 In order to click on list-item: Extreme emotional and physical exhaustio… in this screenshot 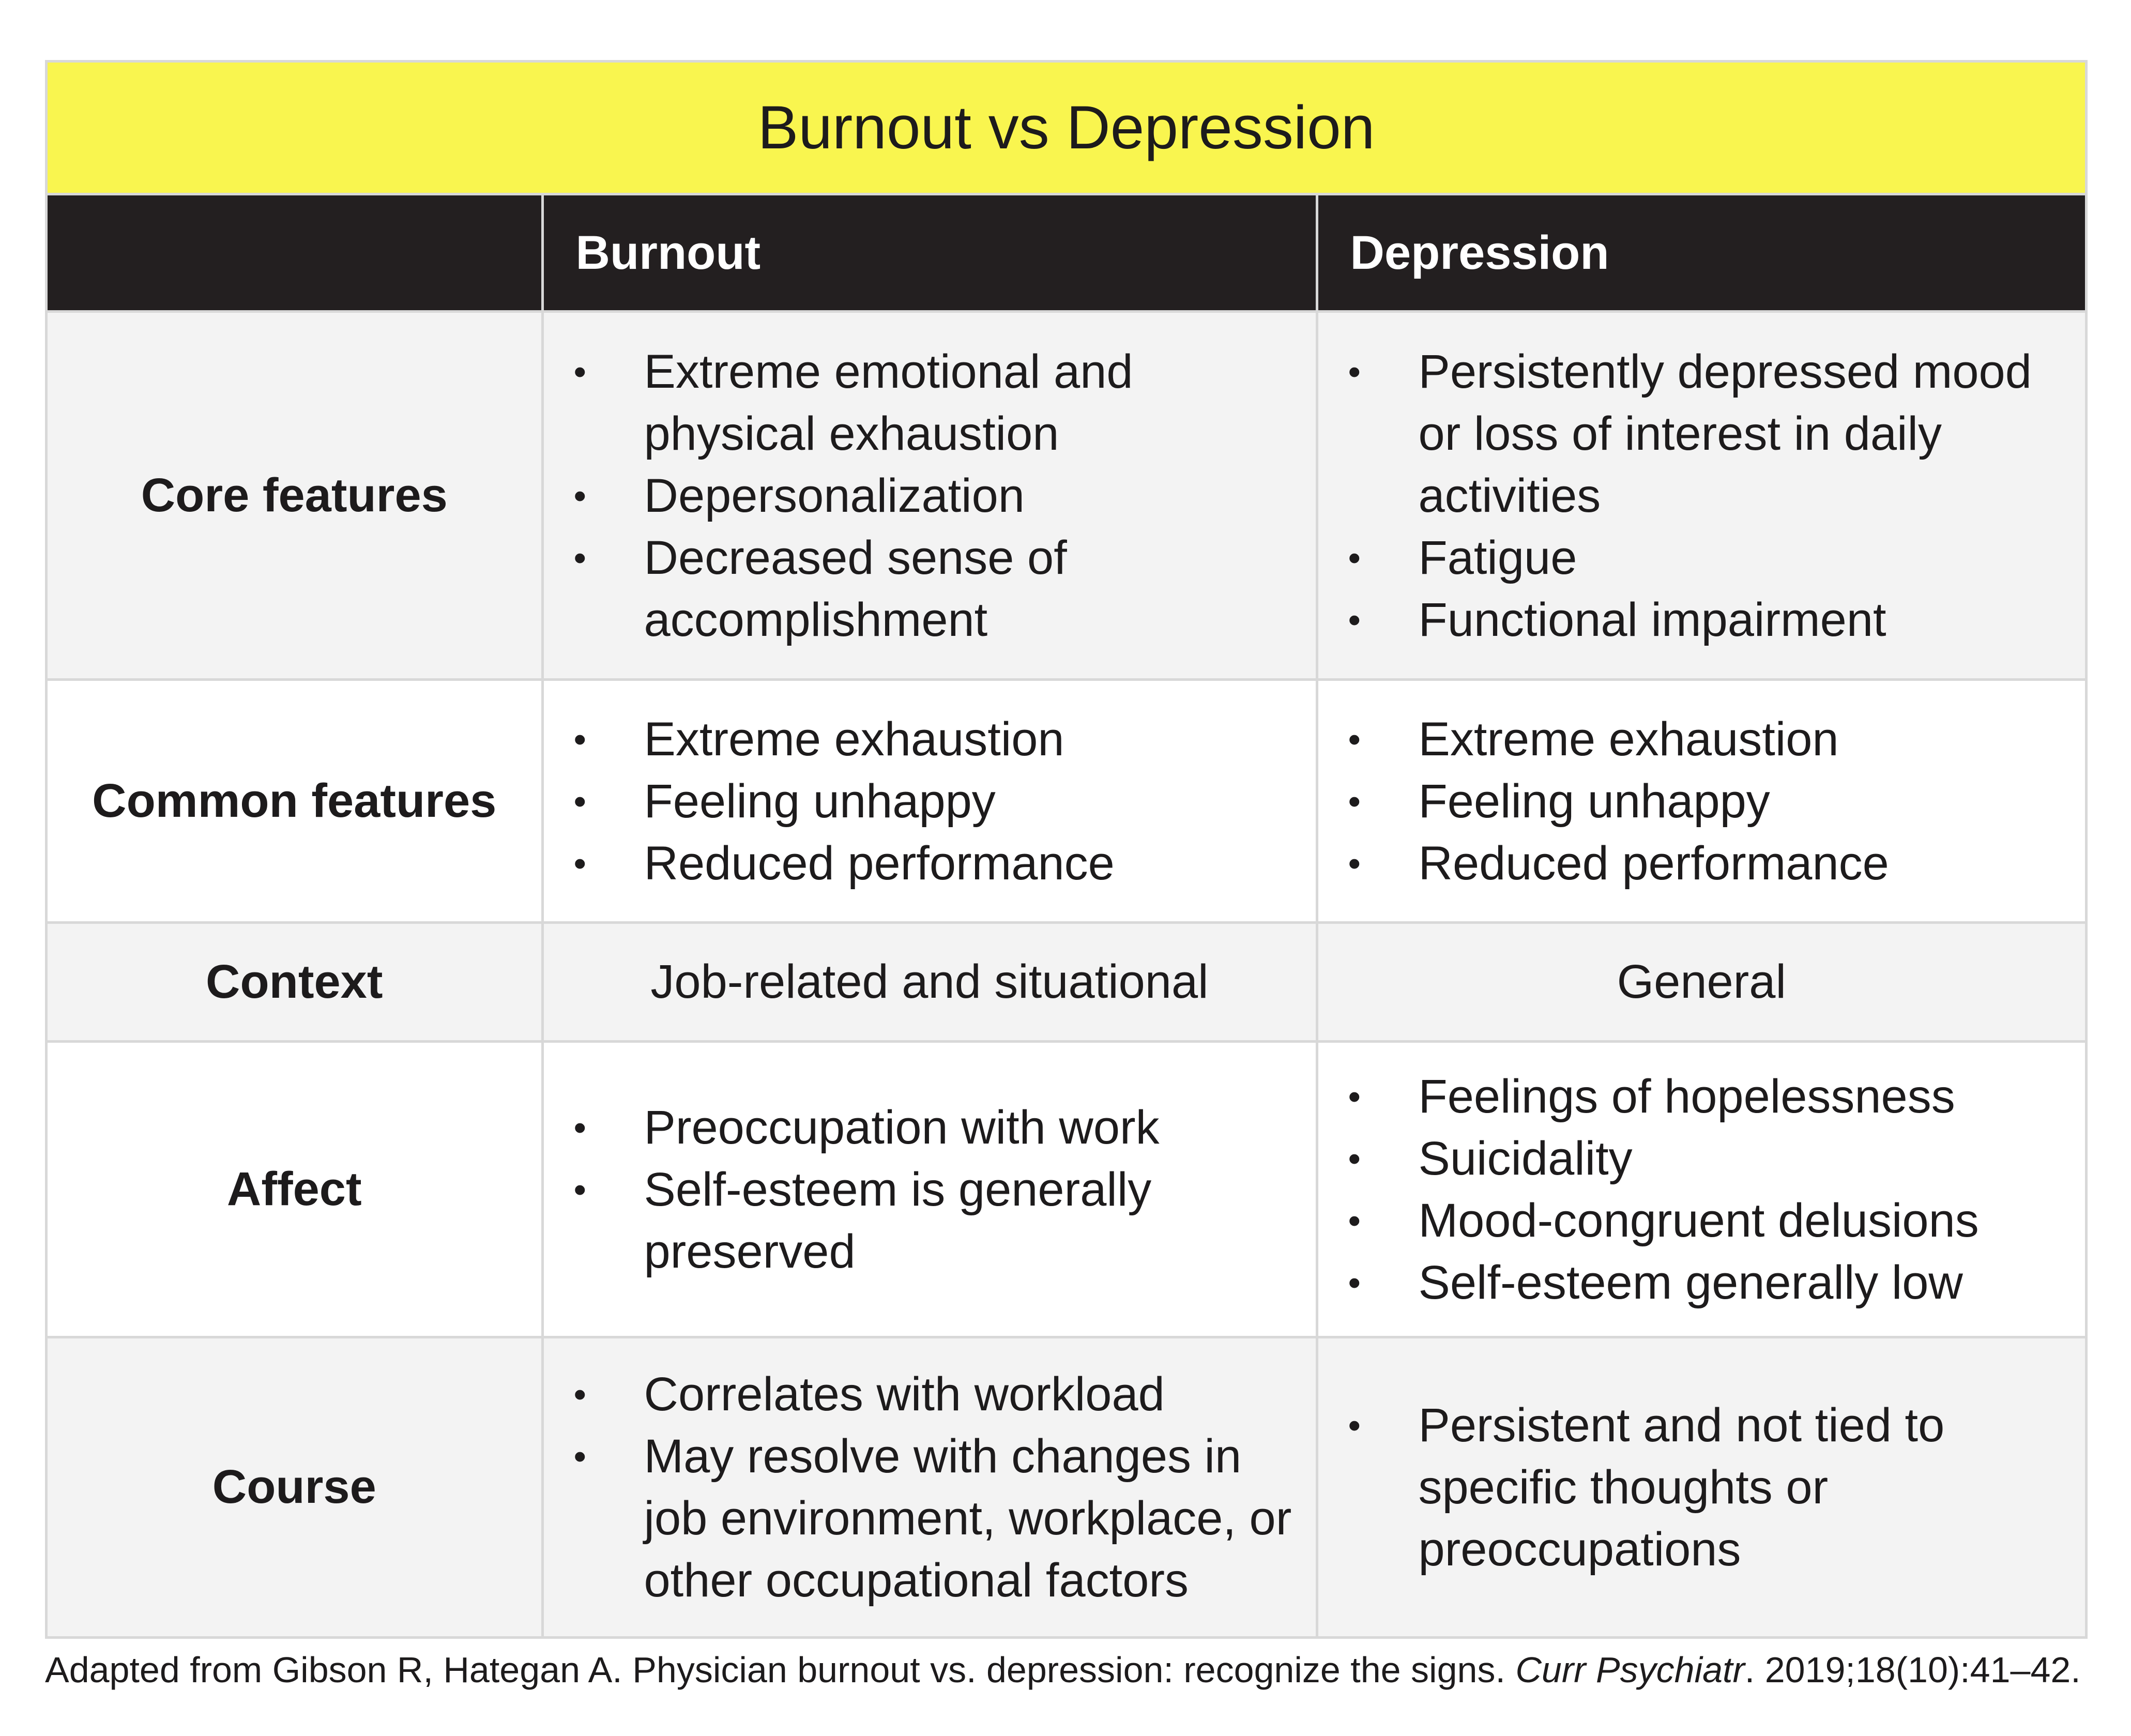, I will do `click(919, 403)`.